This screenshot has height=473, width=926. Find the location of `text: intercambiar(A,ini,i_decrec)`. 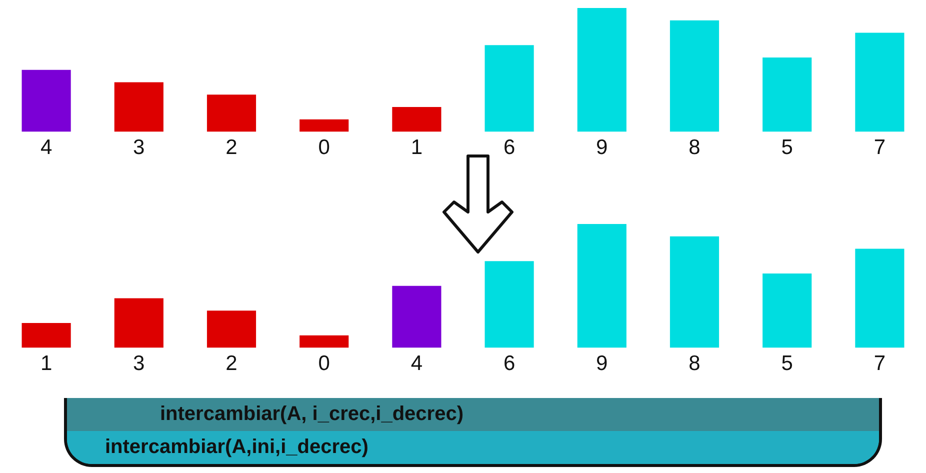

text: intercambiar(A,ini,i_decrec) is located at coordinates (473, 447).